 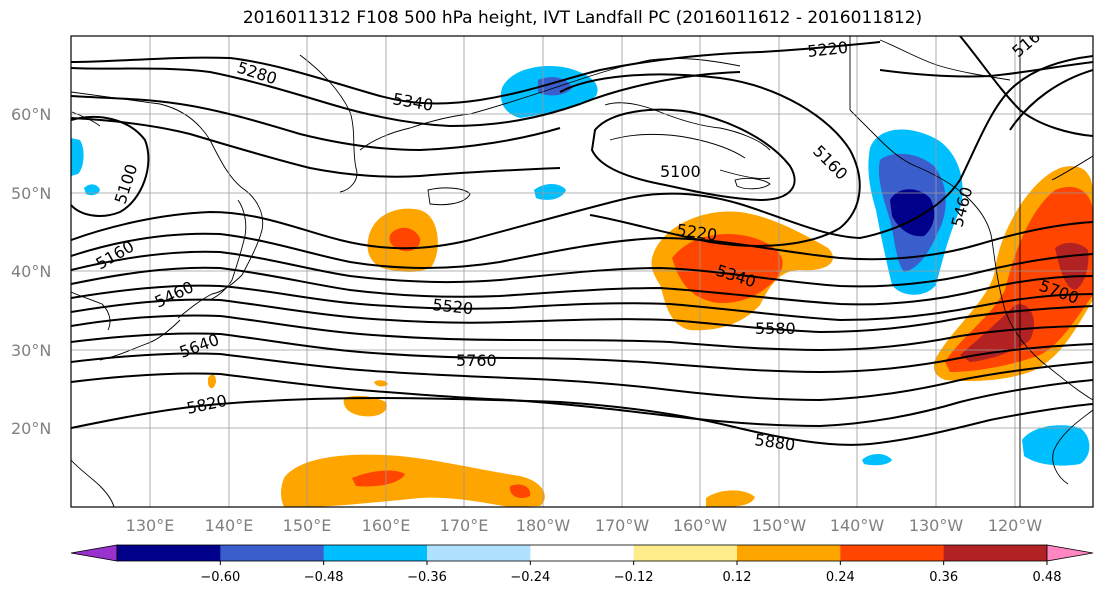 What do you see at coordinates (1070, 553) in the screenshot?
I see `colorbar-extend-max` at bounding box center [1070, 553].